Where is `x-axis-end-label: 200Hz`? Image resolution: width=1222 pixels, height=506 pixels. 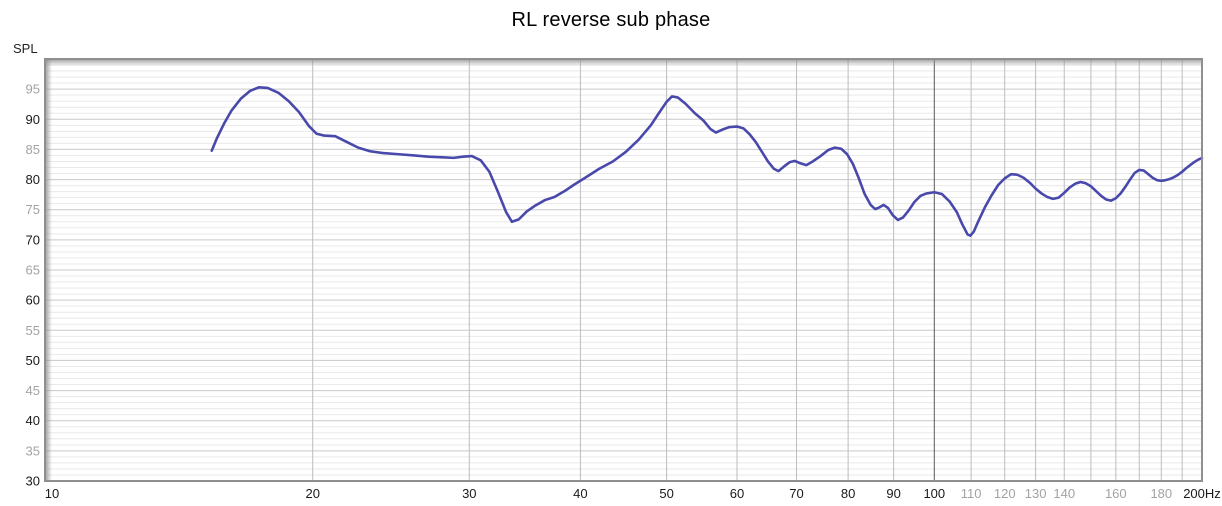
x-axis-end-label: 200Hz is located at coordinates (1202, 493).